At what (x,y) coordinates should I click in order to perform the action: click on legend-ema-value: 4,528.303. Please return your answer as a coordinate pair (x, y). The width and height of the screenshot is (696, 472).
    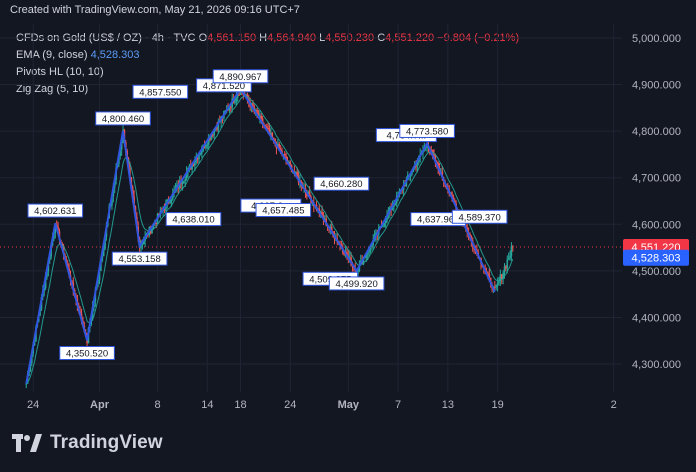
    Looking at the image, I should click on (115, 55).